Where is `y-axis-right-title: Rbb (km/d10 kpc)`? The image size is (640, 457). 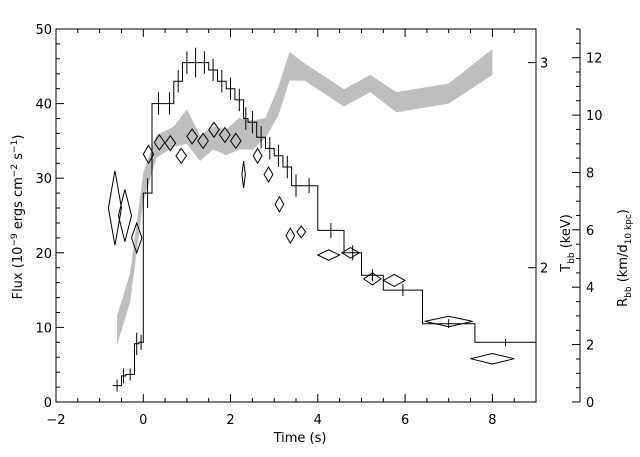
y-axis-right-title: Rbb (km/d10 kpc) is located at coordinates (625, 258).